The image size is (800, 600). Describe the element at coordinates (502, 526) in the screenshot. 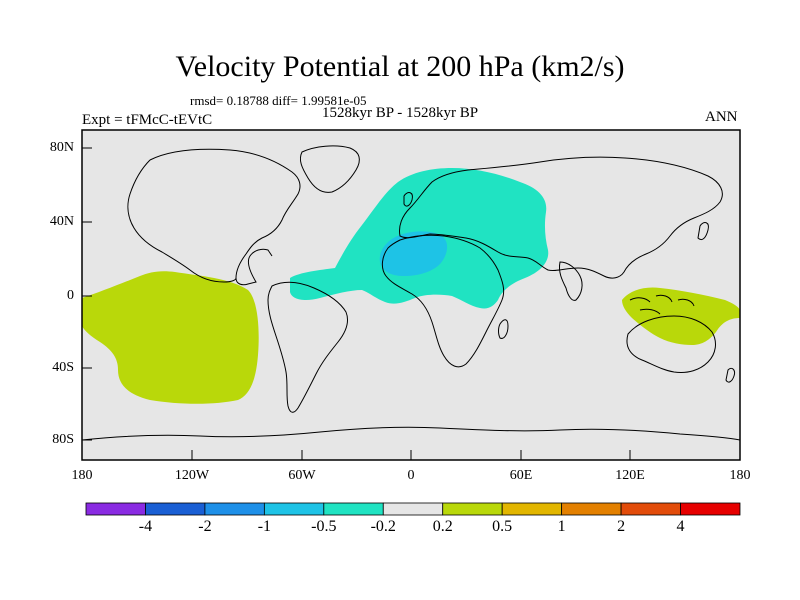

I see `colorbar-label: 0.5` at that location.